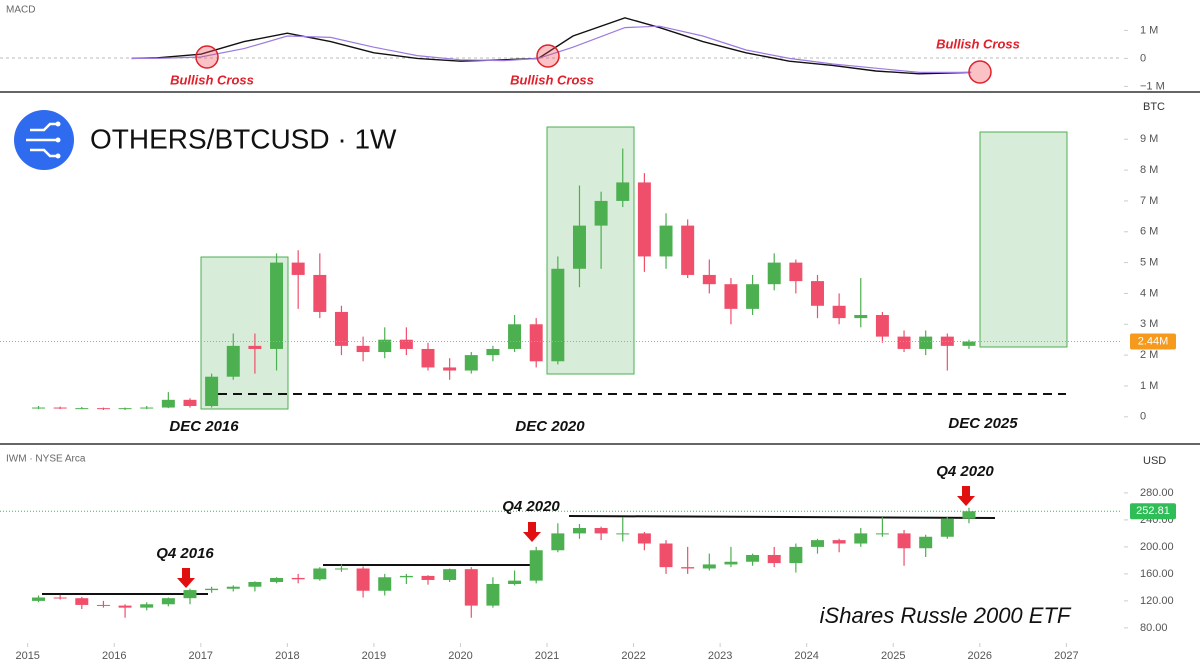  What do you see at coordinates (782, 517) in the screenshot?
I see `resistance-line` at bounding box center [782, 517].